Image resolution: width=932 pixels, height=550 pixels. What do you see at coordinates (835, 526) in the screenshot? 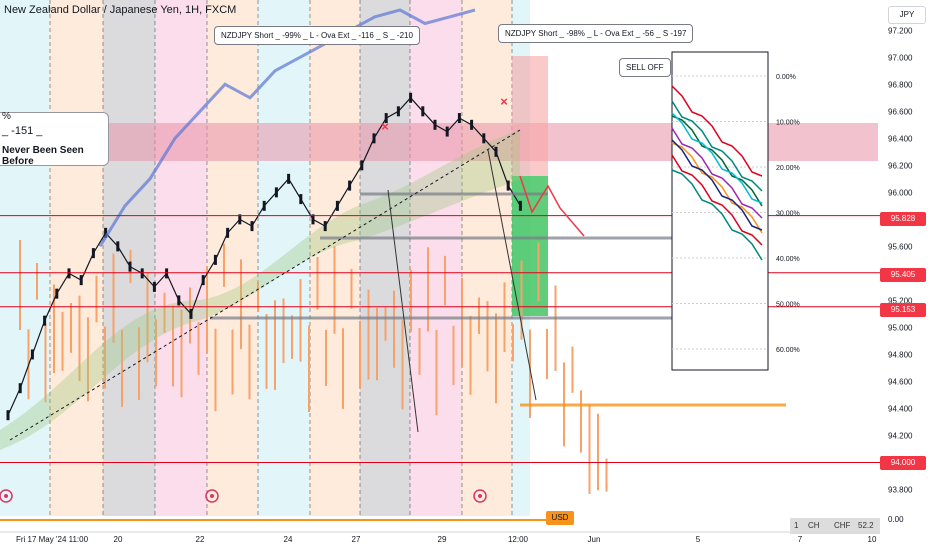
I see `fx-box: 1 CH CHF 52.2` at bounding box center [835, 526].